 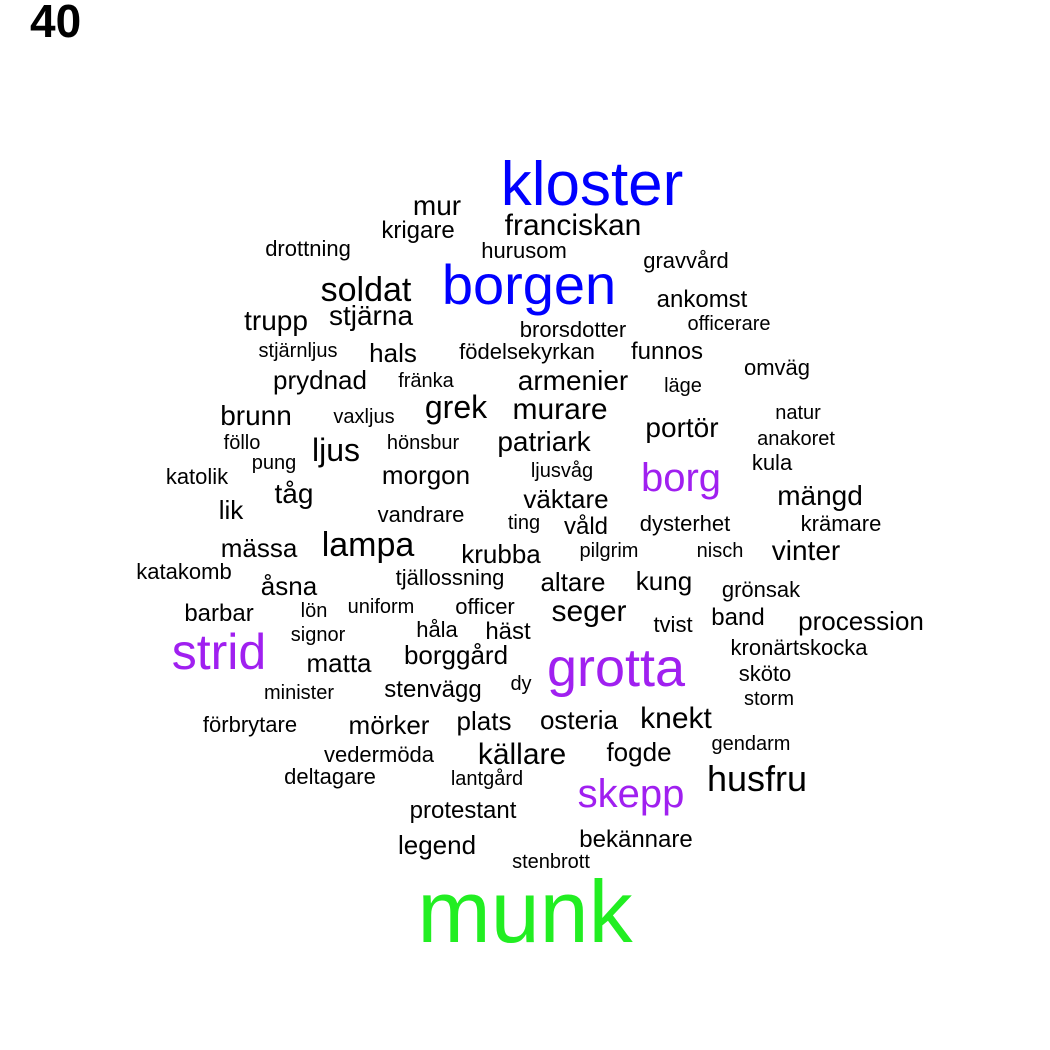 I want to click on word-katakomb: katakomb, so click(x=184, y=571).